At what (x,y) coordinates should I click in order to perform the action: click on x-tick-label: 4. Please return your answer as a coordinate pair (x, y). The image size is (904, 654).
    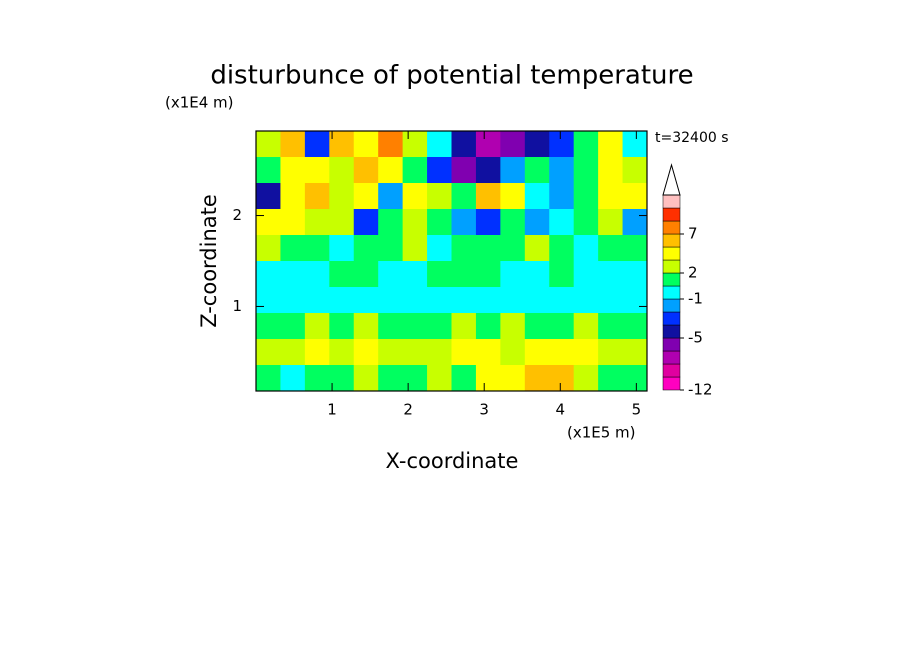
    Looking at the image, I should click on (561, 410).